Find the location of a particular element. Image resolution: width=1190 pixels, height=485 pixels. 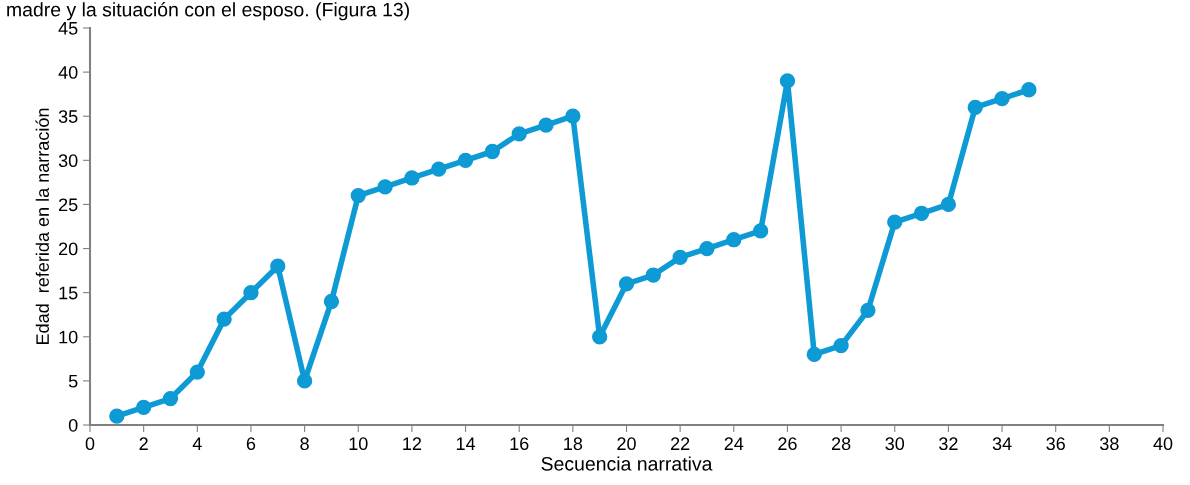

x-tick-label: 22 is located at coordinates (680, 443).